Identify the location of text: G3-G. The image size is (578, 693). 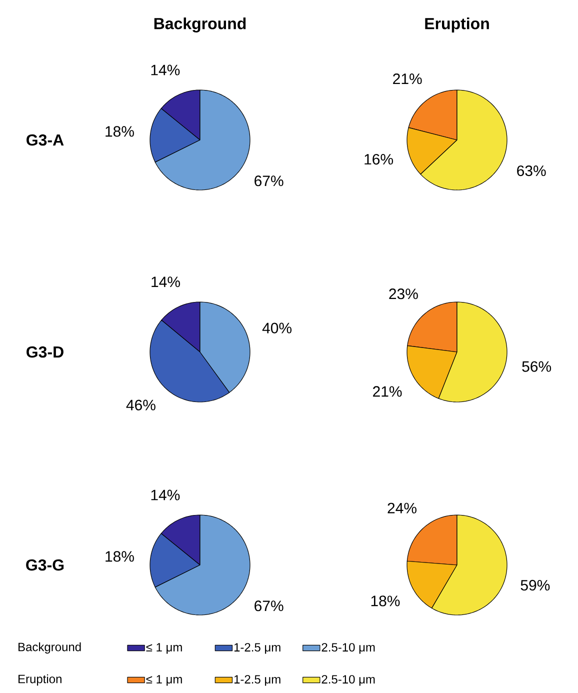
(45, 565).